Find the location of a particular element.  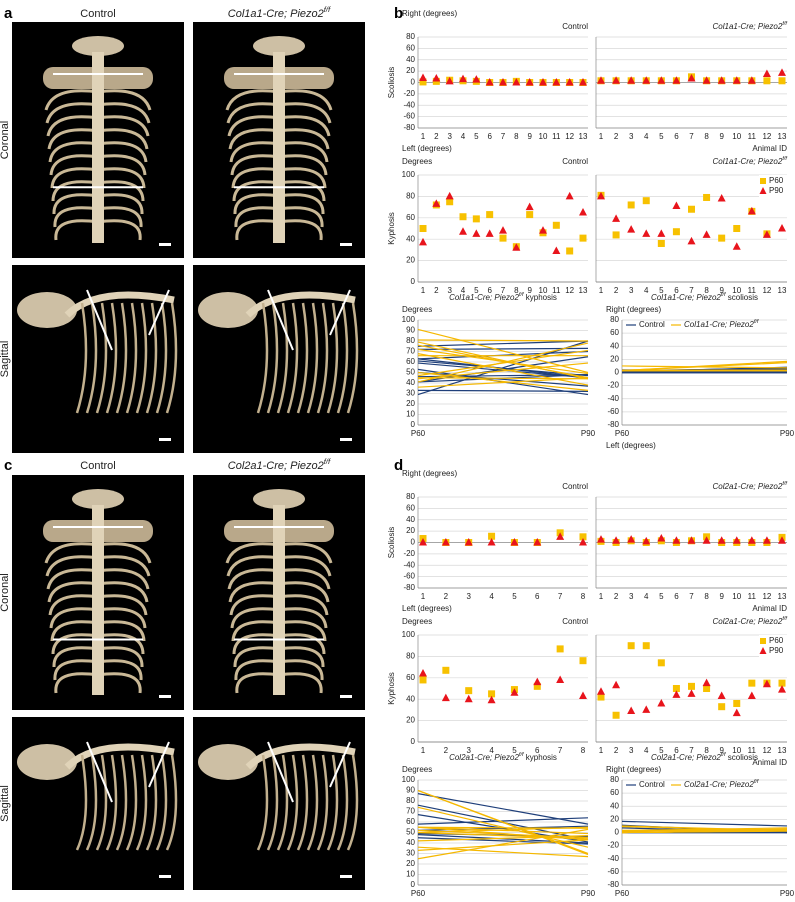

legend-label-part: Col2a1-Cre; Piezo2 is located at coordinates (719, 784).